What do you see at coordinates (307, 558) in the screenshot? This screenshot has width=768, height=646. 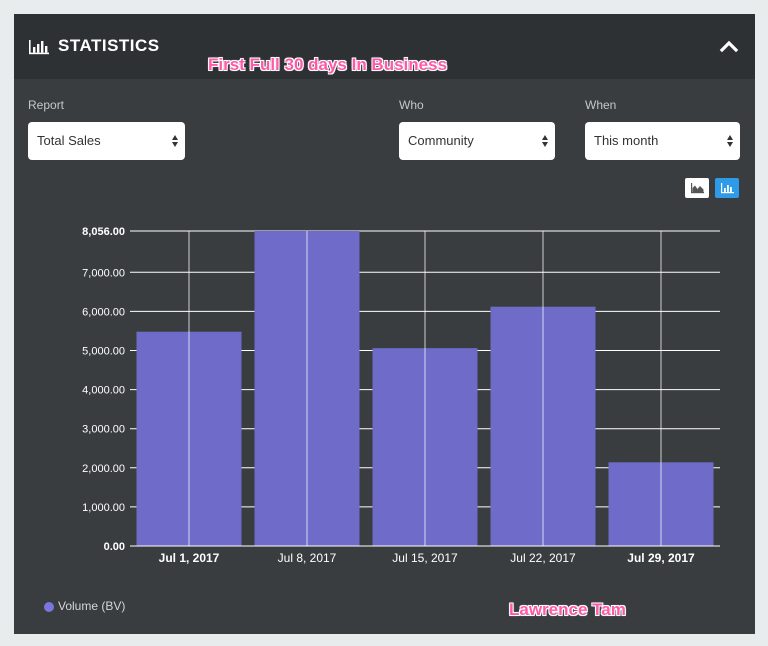 I see `x-tick-label: Jul 8, 2017` at bounding box center [307, 558].